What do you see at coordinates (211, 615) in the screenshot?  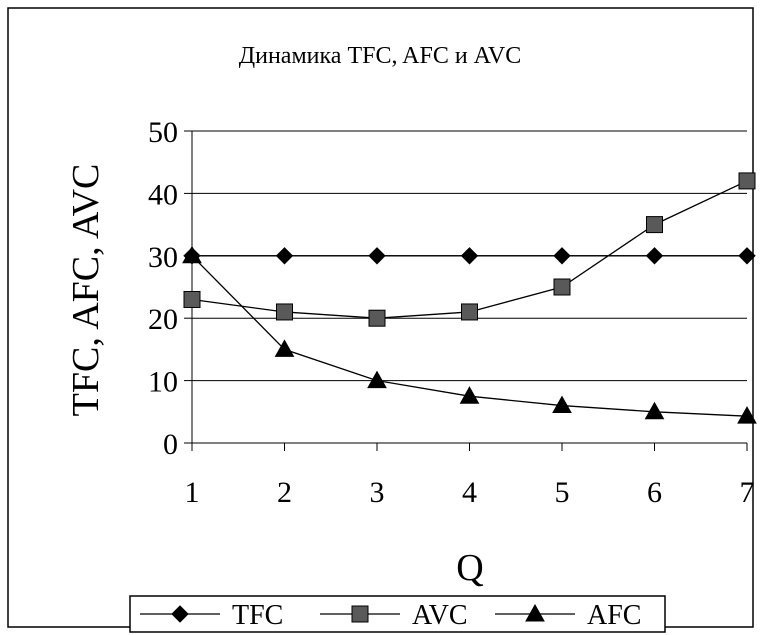 I see `legend-item-tfc: TFC` at bounding box center [211, 615].